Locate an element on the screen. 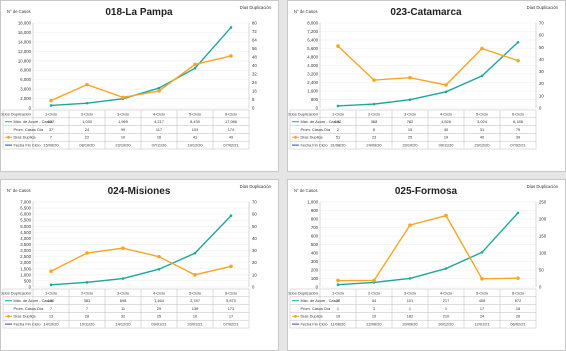  y-tick-label-right: 200 is located at coordinates (543, 219).